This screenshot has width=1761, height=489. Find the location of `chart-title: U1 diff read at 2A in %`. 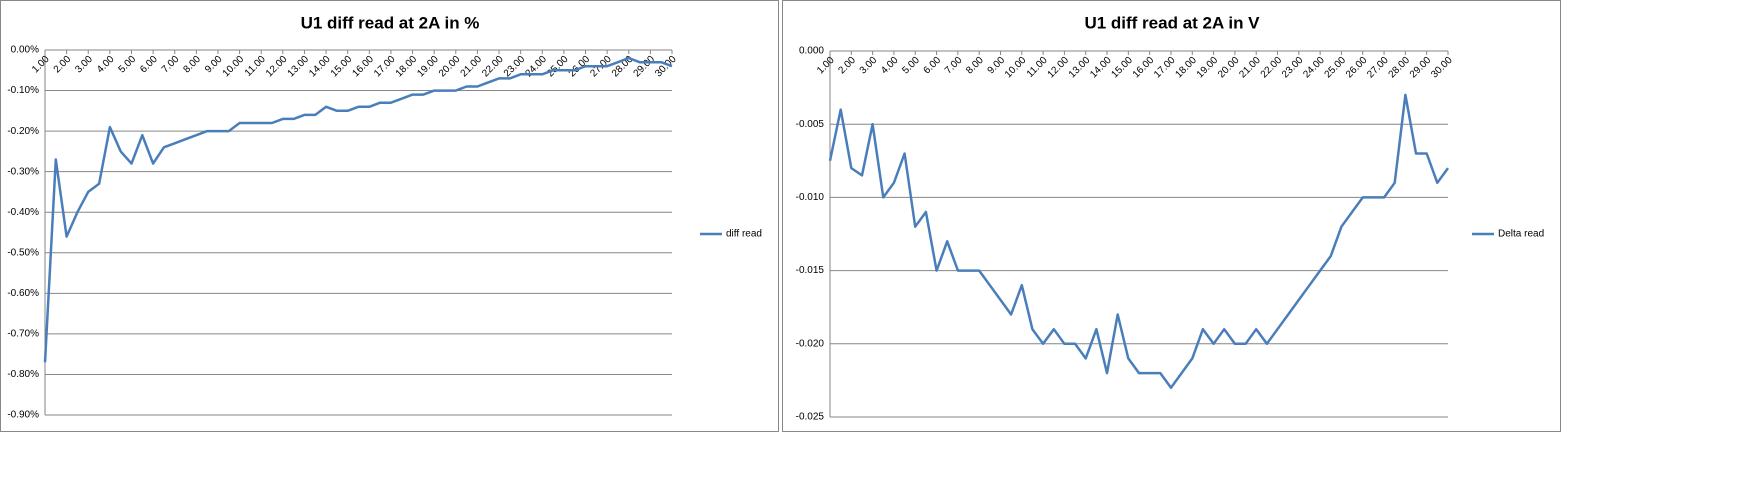

chart-title: U1 diff read at 2A in % is located at coordinates (390, 22).